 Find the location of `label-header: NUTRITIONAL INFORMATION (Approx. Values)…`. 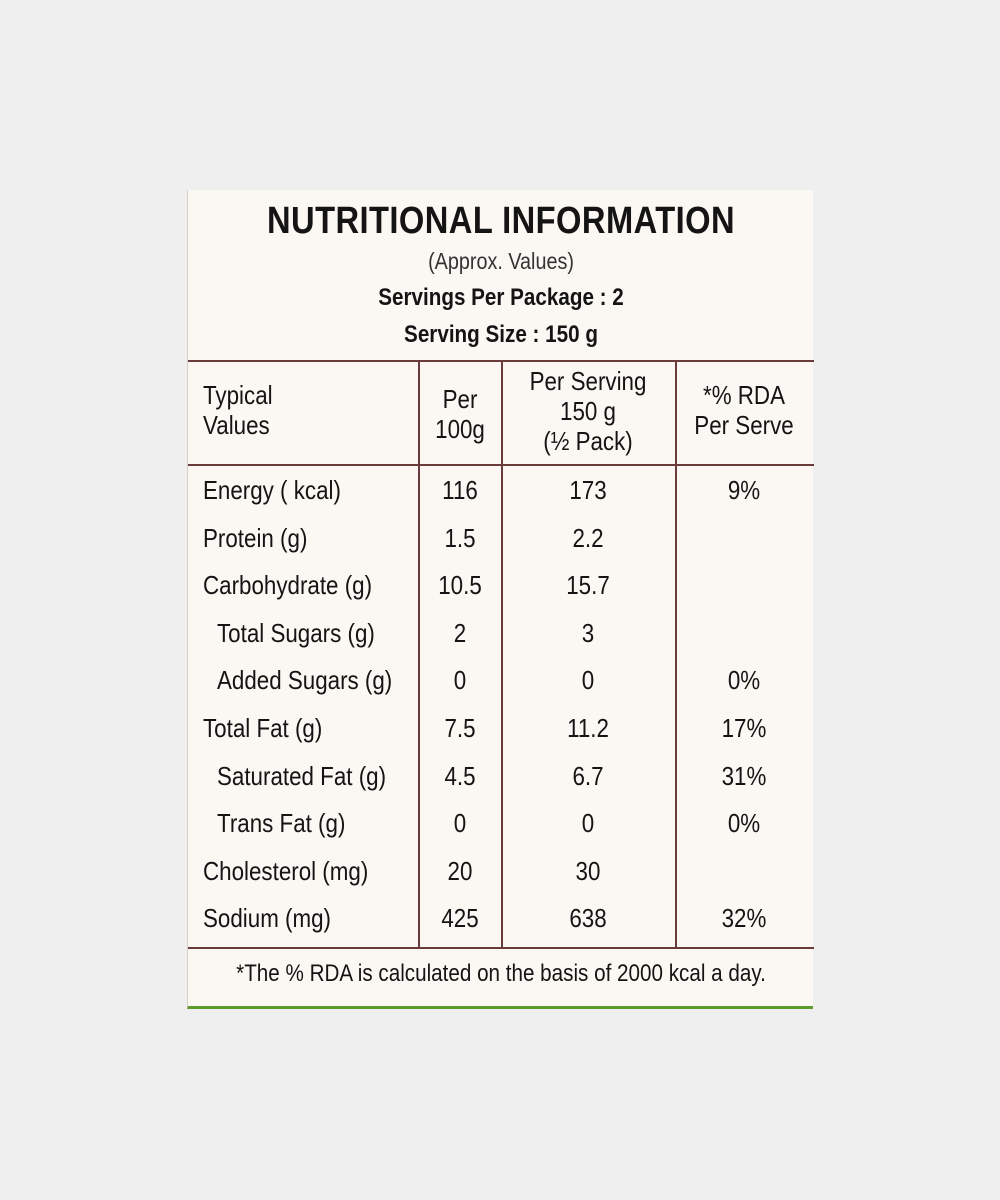

label-header: NUTRITIONAL INFORMATION (Approx. Values)… is located at coordinates (501, 275).